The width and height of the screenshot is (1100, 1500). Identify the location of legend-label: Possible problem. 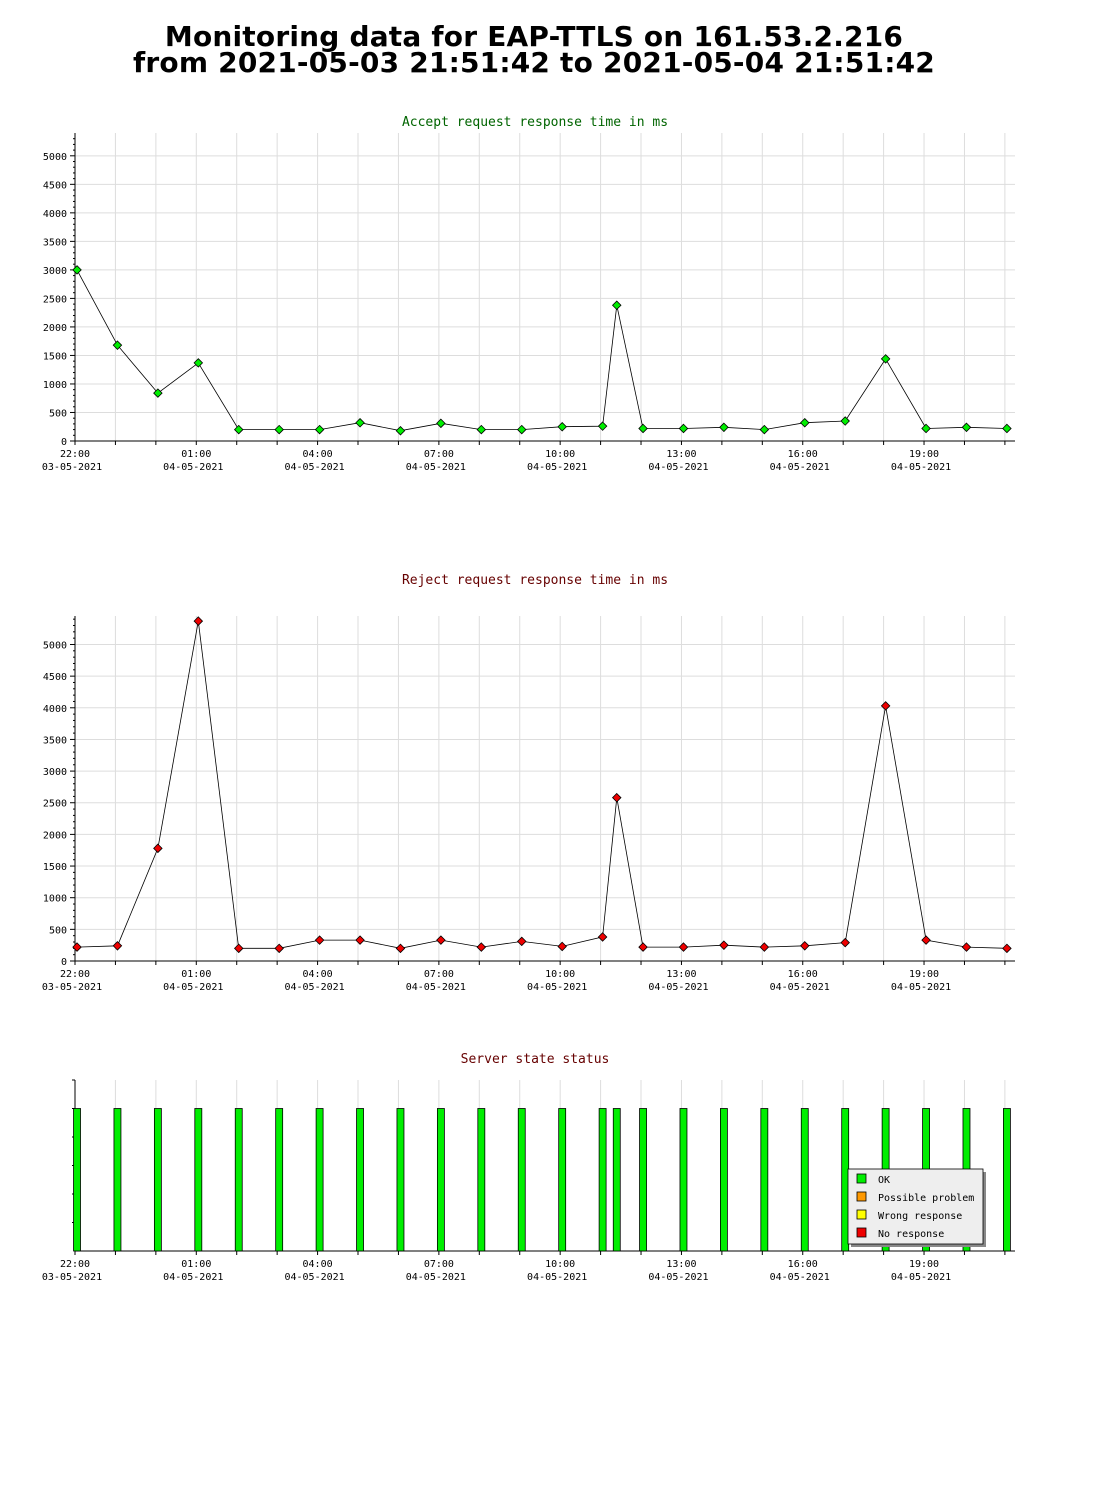
(926, 1198).